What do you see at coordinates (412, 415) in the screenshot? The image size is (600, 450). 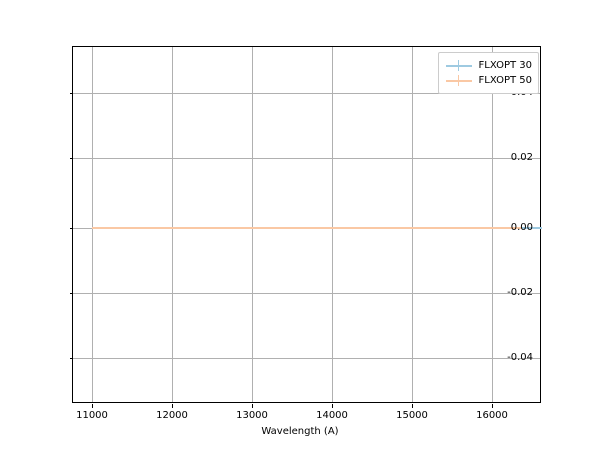 I see `x-tick-label-15000: 15000` at bounding box center [412, 415].